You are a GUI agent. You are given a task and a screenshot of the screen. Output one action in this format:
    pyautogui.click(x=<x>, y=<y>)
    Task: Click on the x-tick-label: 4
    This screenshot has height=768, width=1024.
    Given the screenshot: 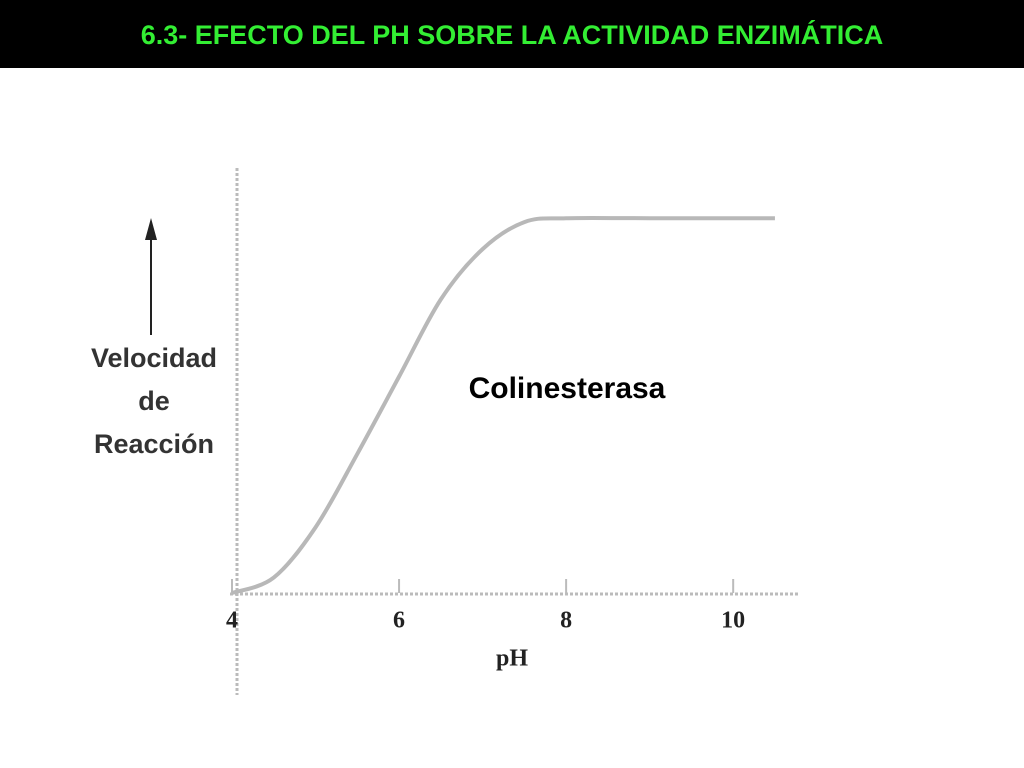 What is the action you would take?
    pyautogui.click(x=232, y=621)
    